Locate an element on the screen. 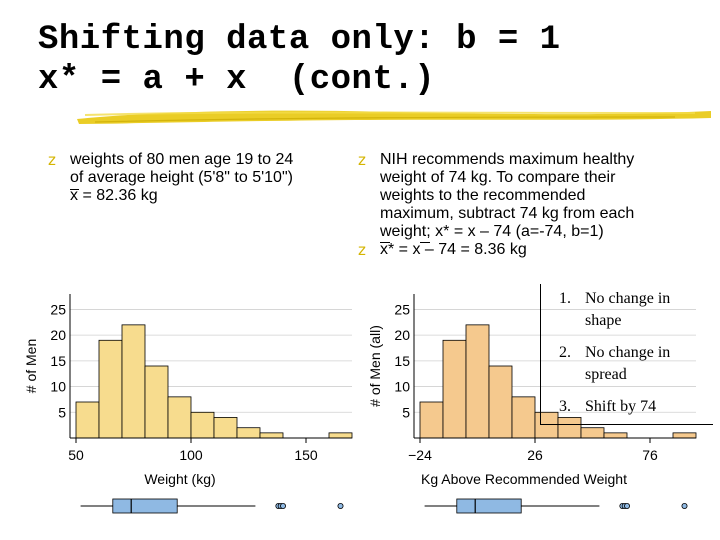 The height and width of the screenshot is (540, 720). title-underline-brush is located at coordinates (394, 117).